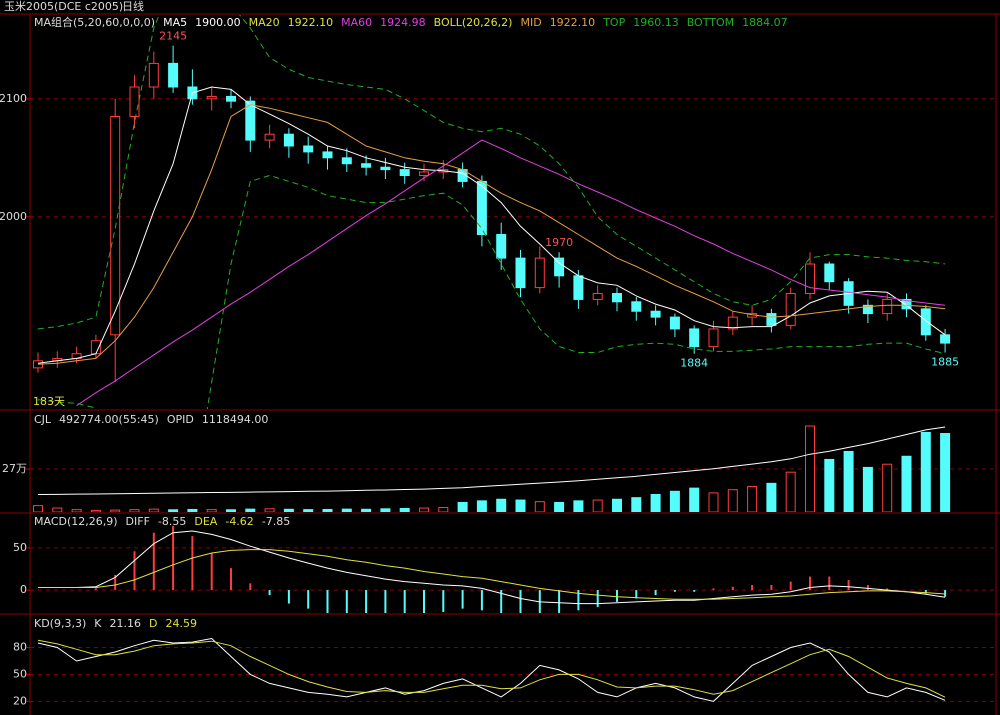 The height and width of the screenshot is (715, 1000). I want to click on legend-text: OPID, so click(180, 419).